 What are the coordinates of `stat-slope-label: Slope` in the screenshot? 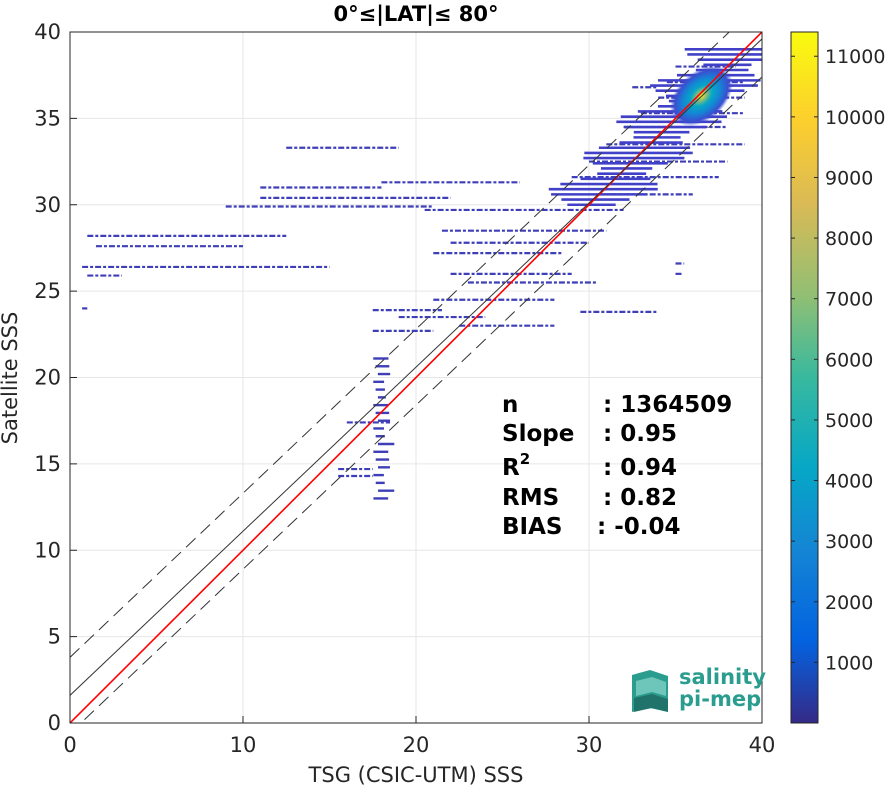 It's located at (538, 434).